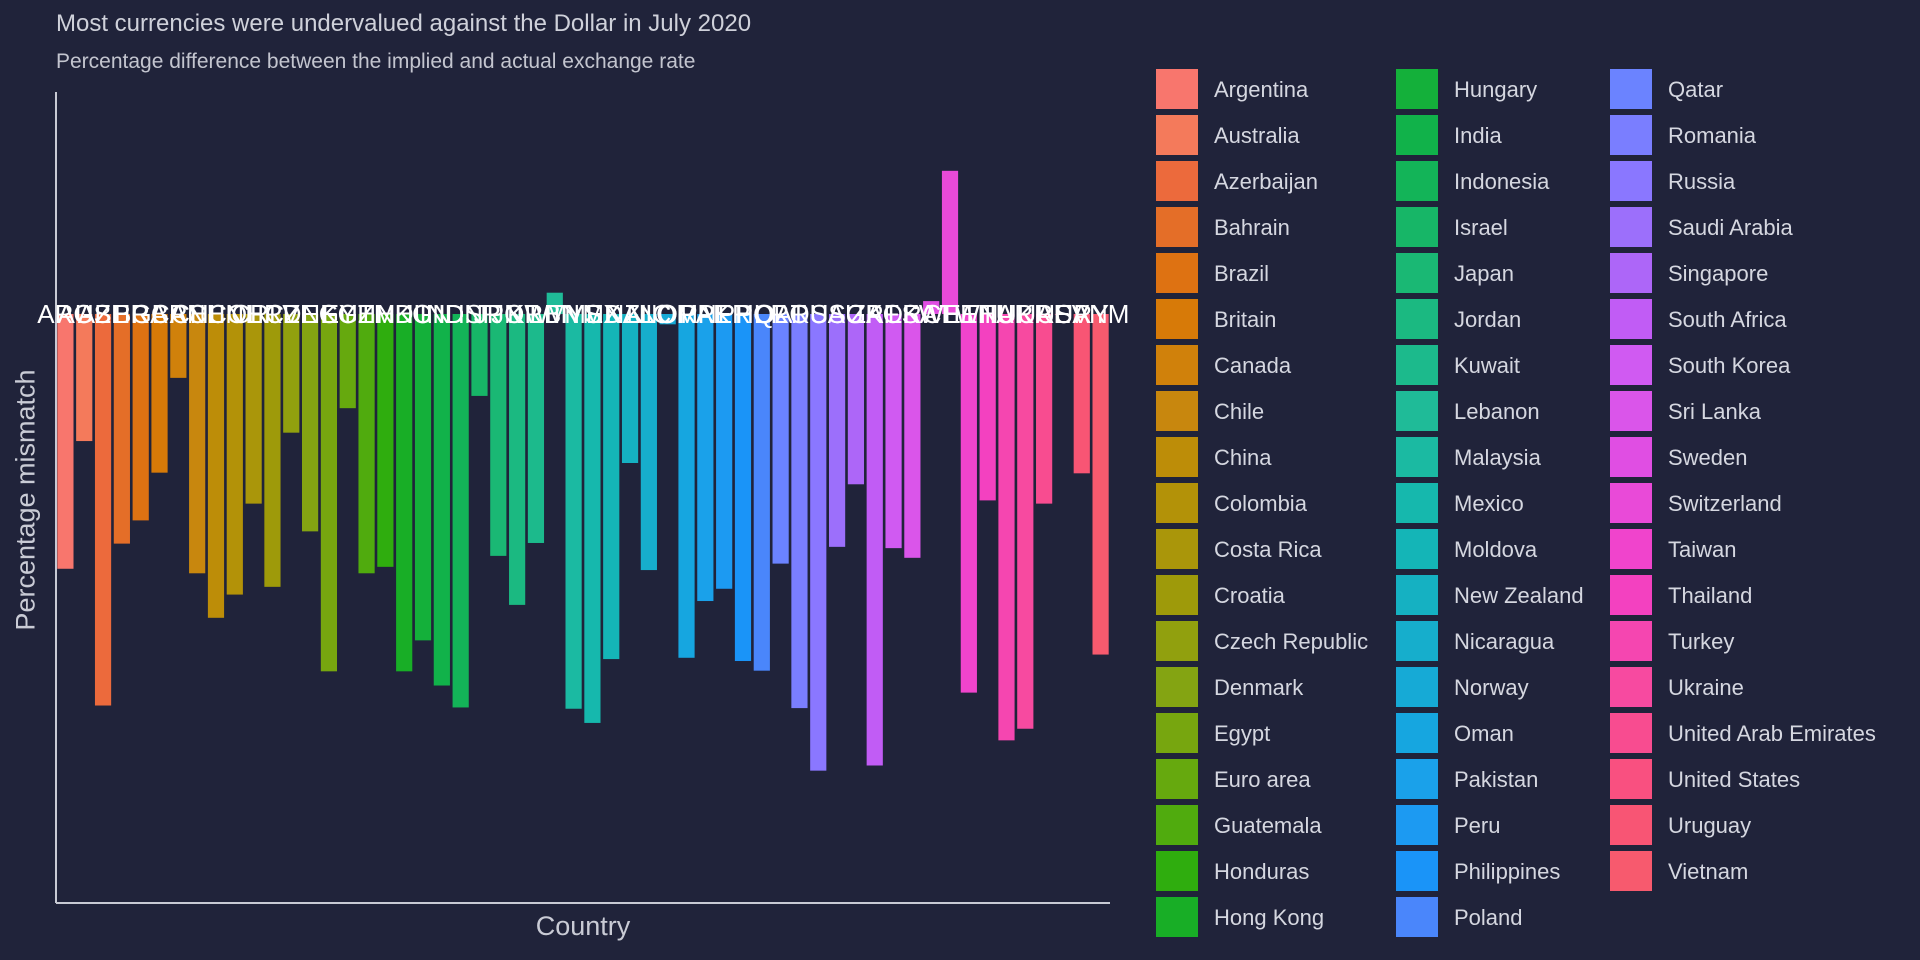 The image size is (1920, 960). What do you see at coordinates (1043, 314) in the screenshot?
I see `bar-label: UAE` at bounding box center [1043, 314].